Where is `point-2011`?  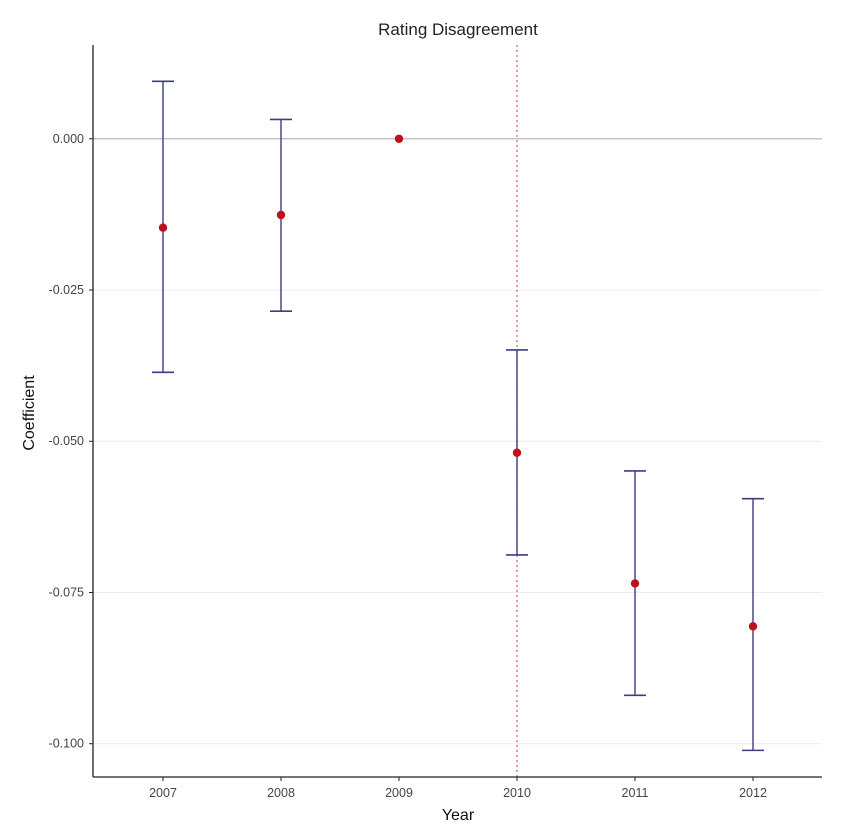 point-2011 is located at coordinates (635, 583).